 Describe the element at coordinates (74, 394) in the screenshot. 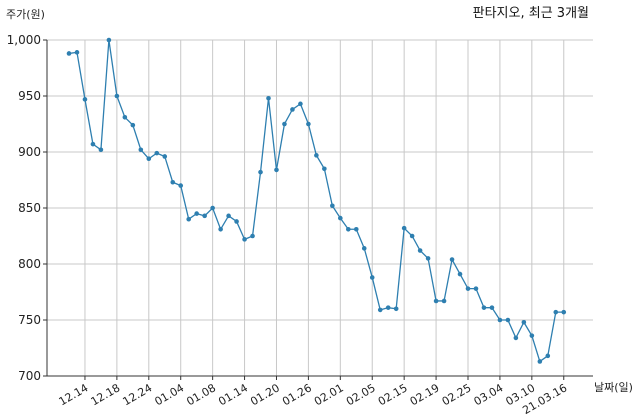

I see `x-tick-label: 12.14` at that location.